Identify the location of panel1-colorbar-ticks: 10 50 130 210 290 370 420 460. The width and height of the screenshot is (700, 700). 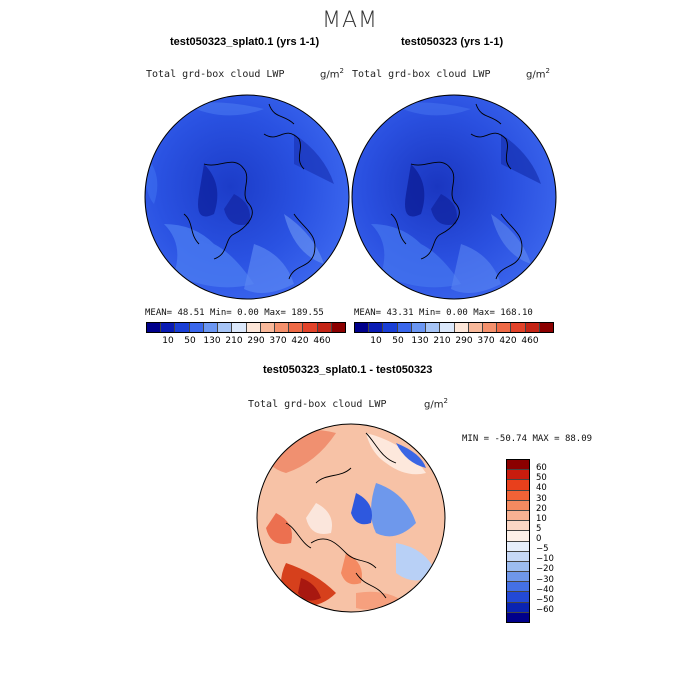
(245, 342).